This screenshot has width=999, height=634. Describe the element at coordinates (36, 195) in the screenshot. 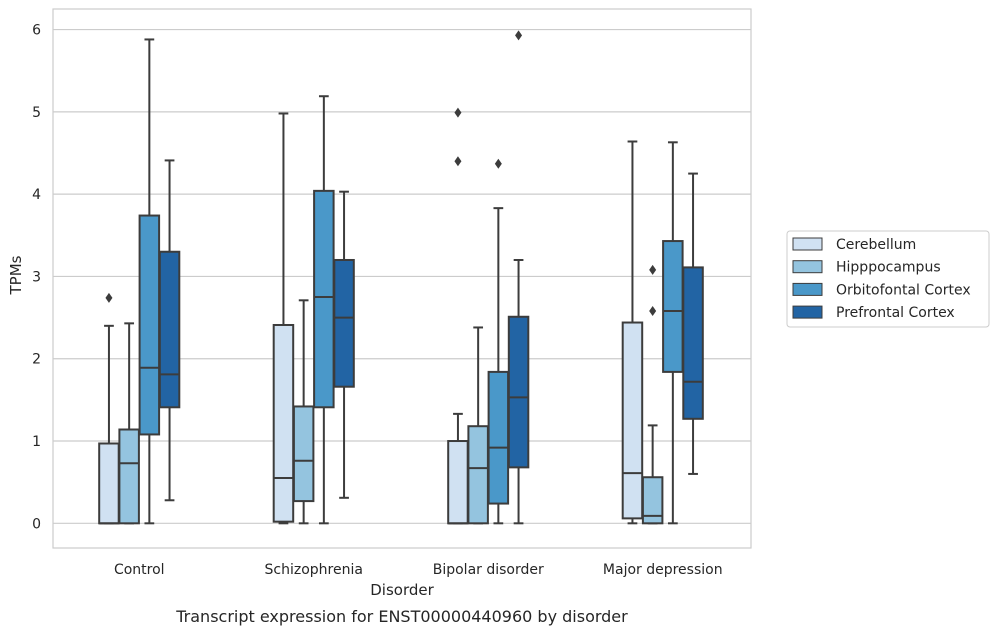

I see `y-tick-label: 4` at that location.